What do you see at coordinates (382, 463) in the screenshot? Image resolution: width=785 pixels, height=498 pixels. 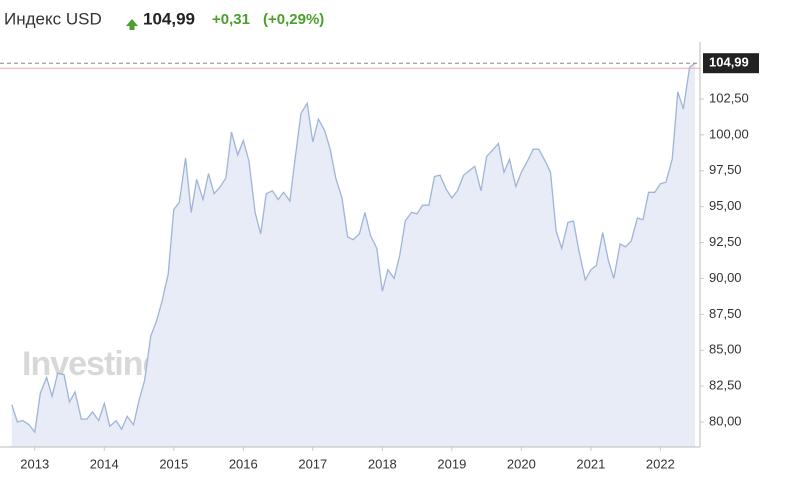 I see `x-tick-label: 2018` at bounding box center [382, 463].